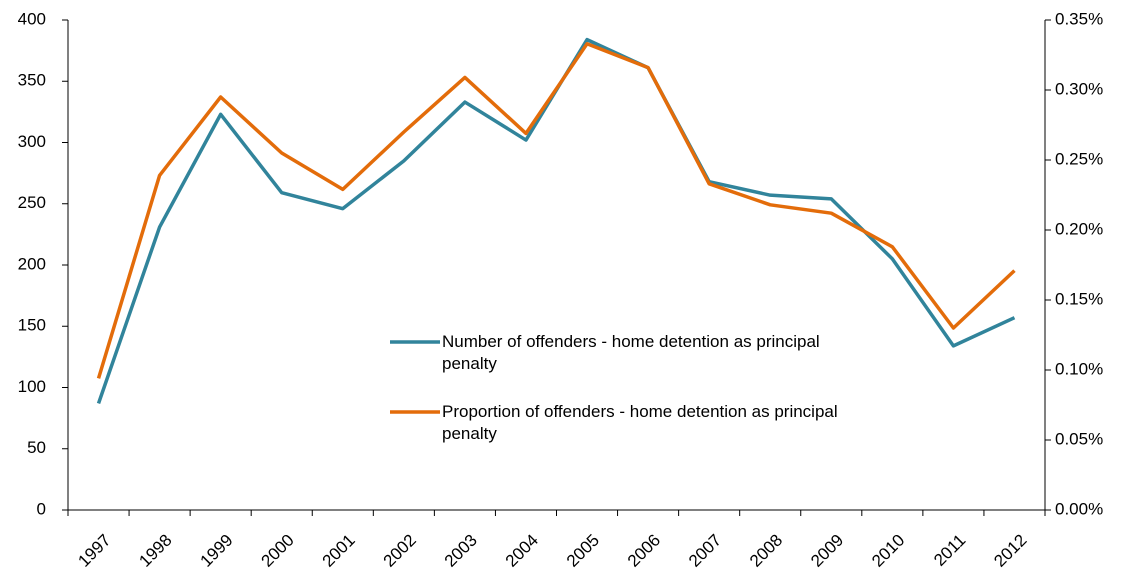 Image resolution: width=1135 pixels, height=580 pixels. What do you see at coordinates (522, 551) in the screenshot?
I see `x-tick-label: 2004` at bounding box center [522, 551].